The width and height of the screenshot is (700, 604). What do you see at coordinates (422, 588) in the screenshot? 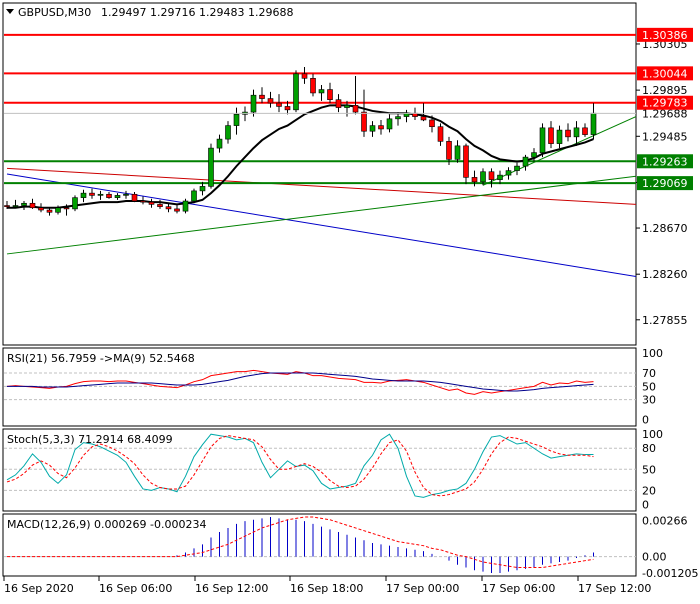
I see `x-tick-label: 17 Sep 00:00` at bounding box center [422, 588].